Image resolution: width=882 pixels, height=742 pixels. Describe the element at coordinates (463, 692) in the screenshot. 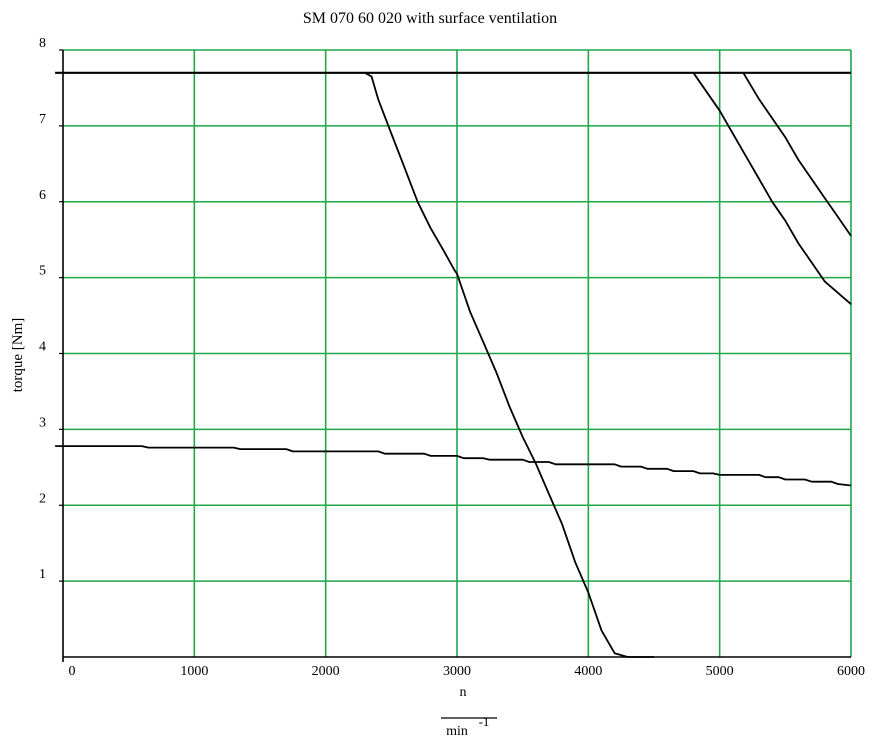

I see `x-axis-label: n` at that location.